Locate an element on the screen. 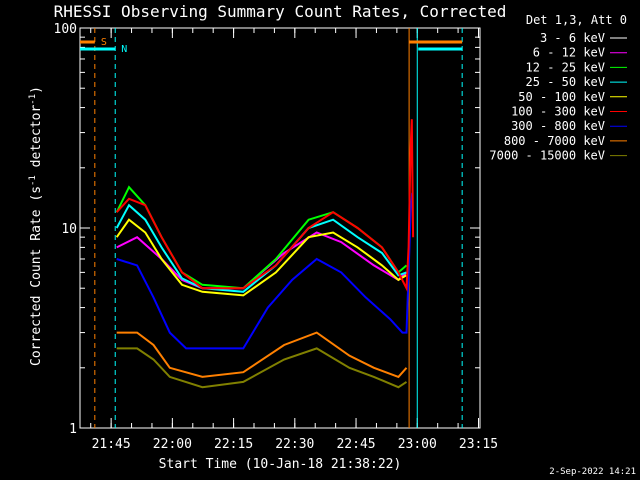 This screenshot has height=480, width=640. legend-label: 300 - 800 keV is located at coordinates (558, 126).